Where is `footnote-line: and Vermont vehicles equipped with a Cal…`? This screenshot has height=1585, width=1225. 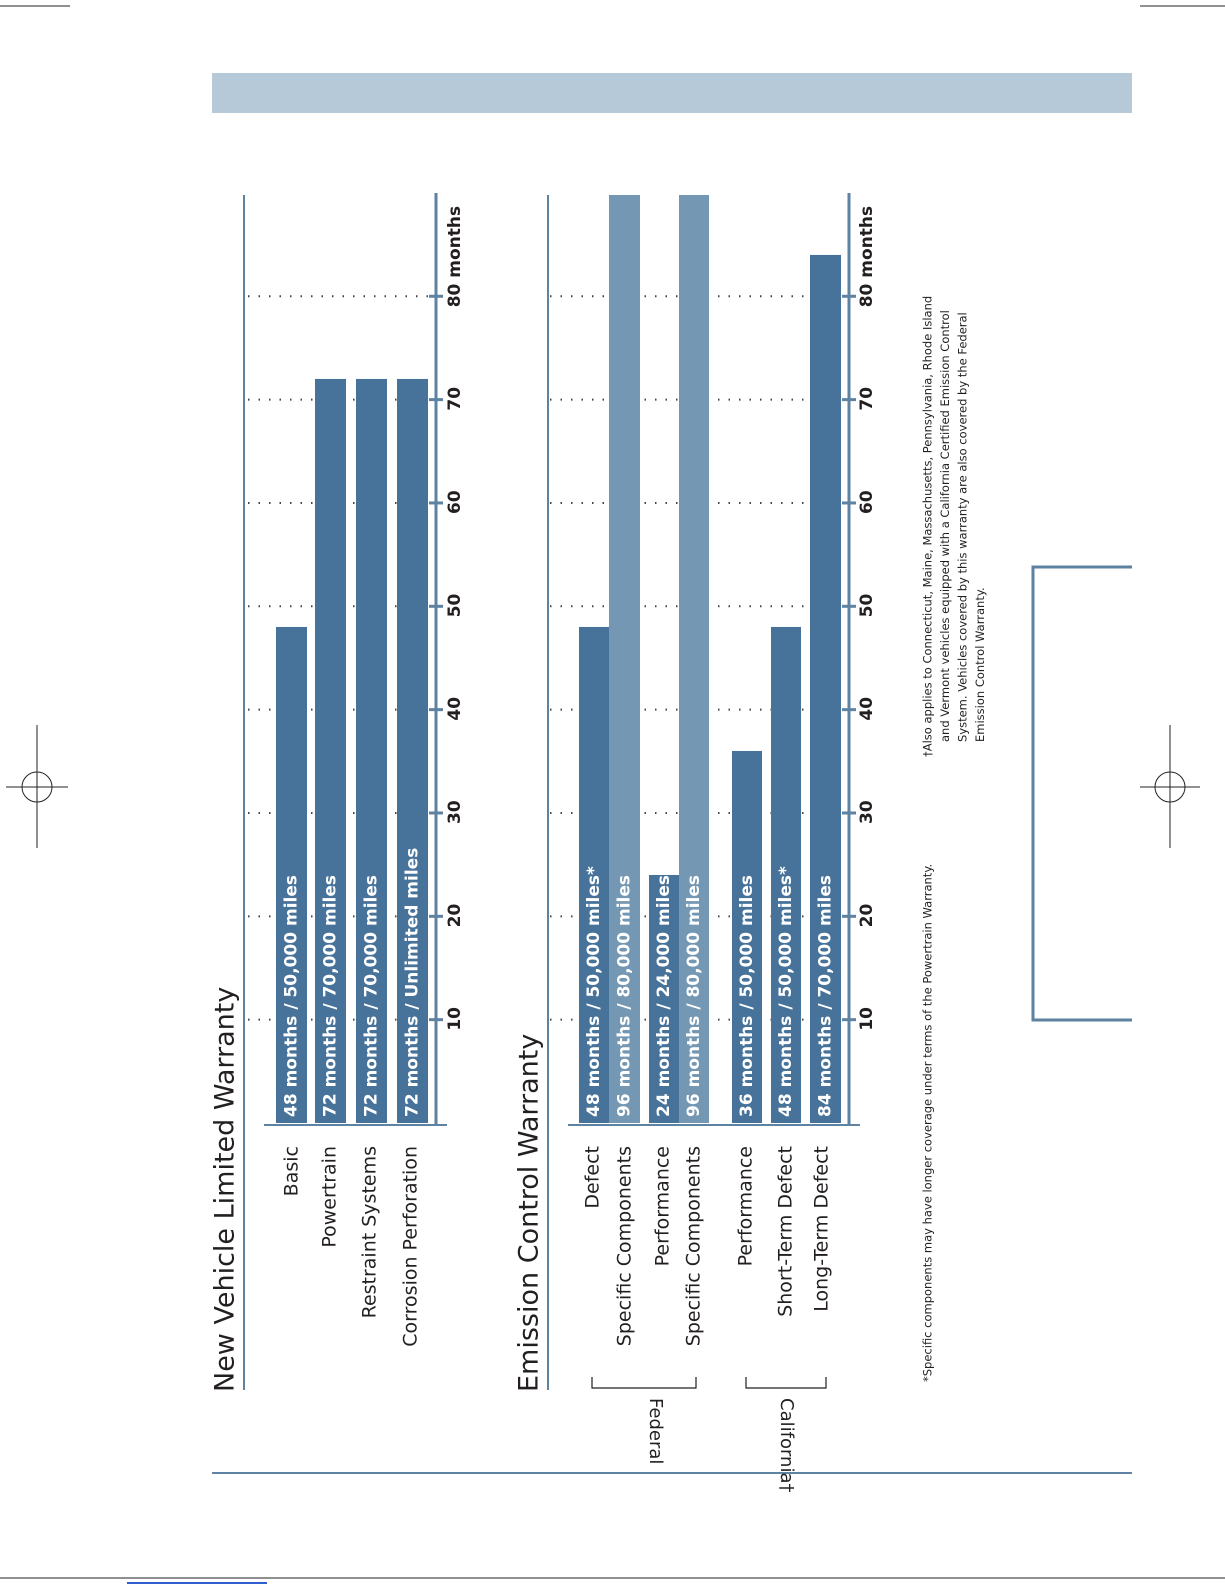
footnote-line: and Vermont vehicles equipped with a Cal… is located at coordinates (945, 526).